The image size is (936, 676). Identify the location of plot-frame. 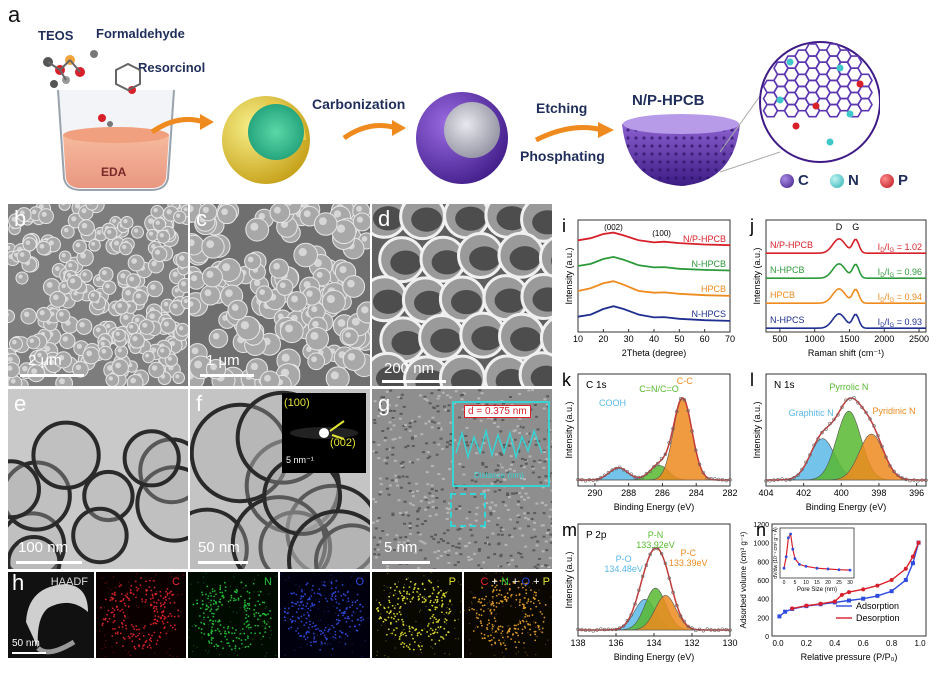
(846, 276).